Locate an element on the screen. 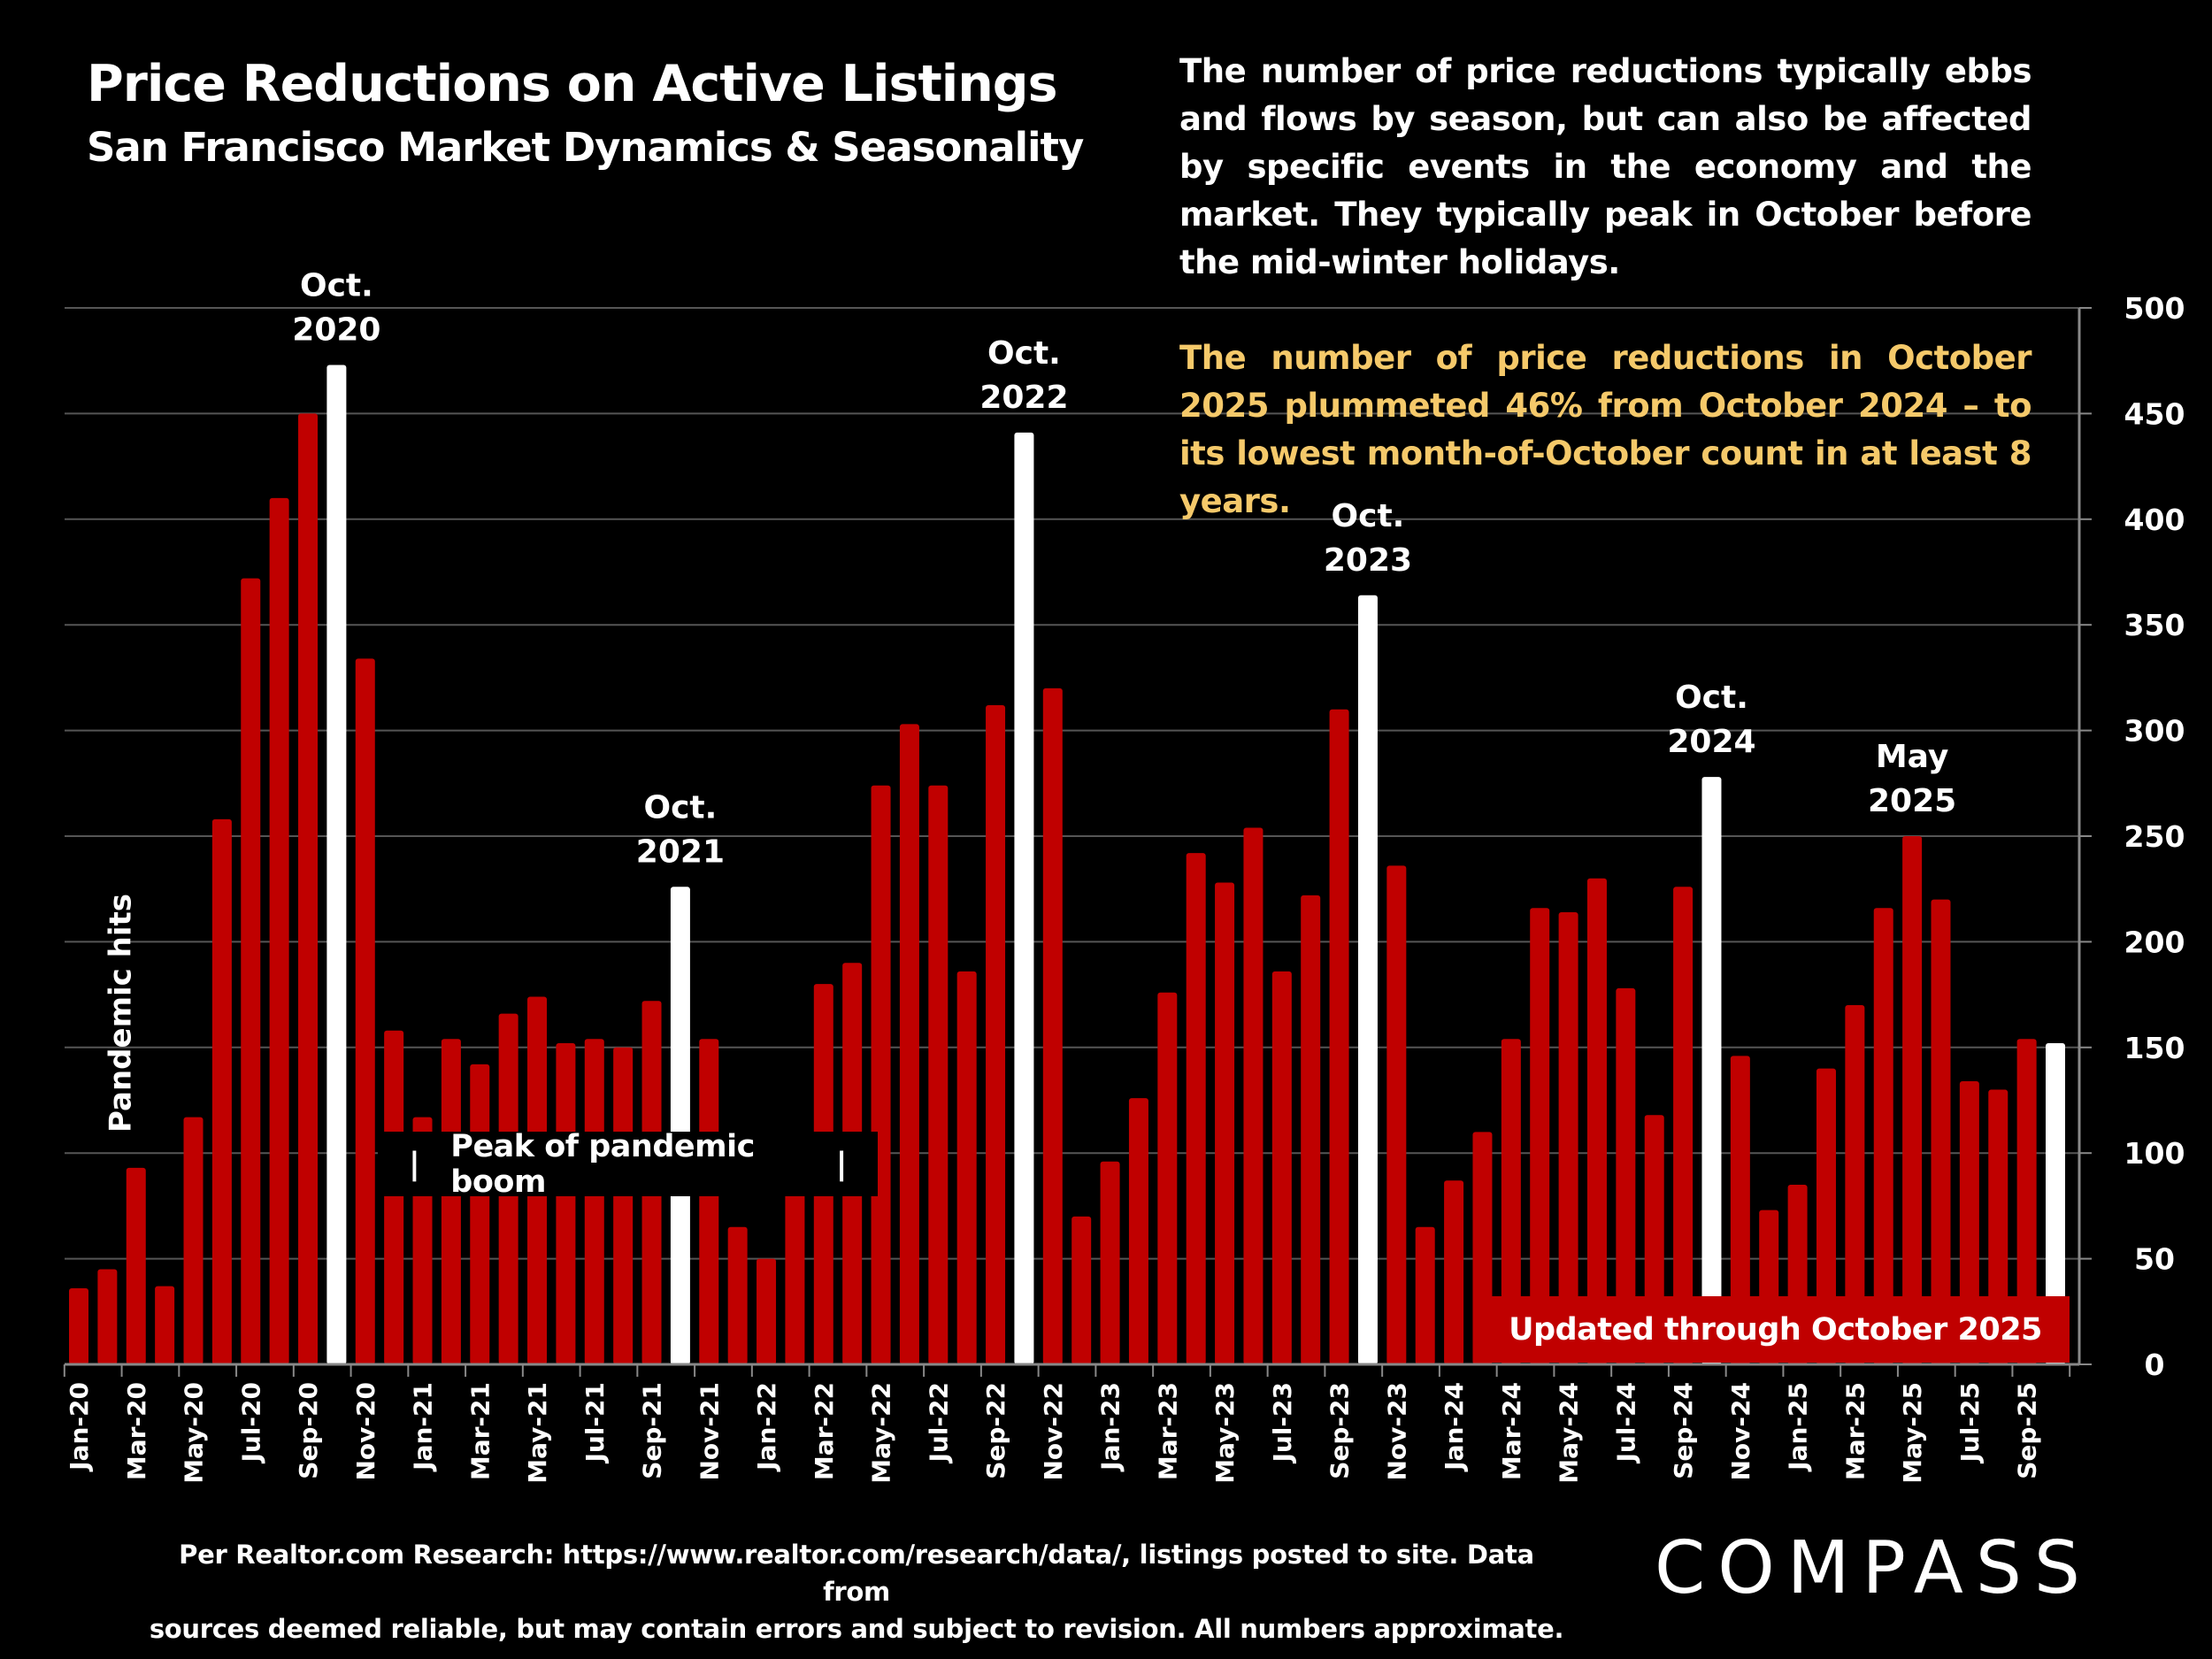  bar-annotation: 2021 is located at coordinates (681, 852).